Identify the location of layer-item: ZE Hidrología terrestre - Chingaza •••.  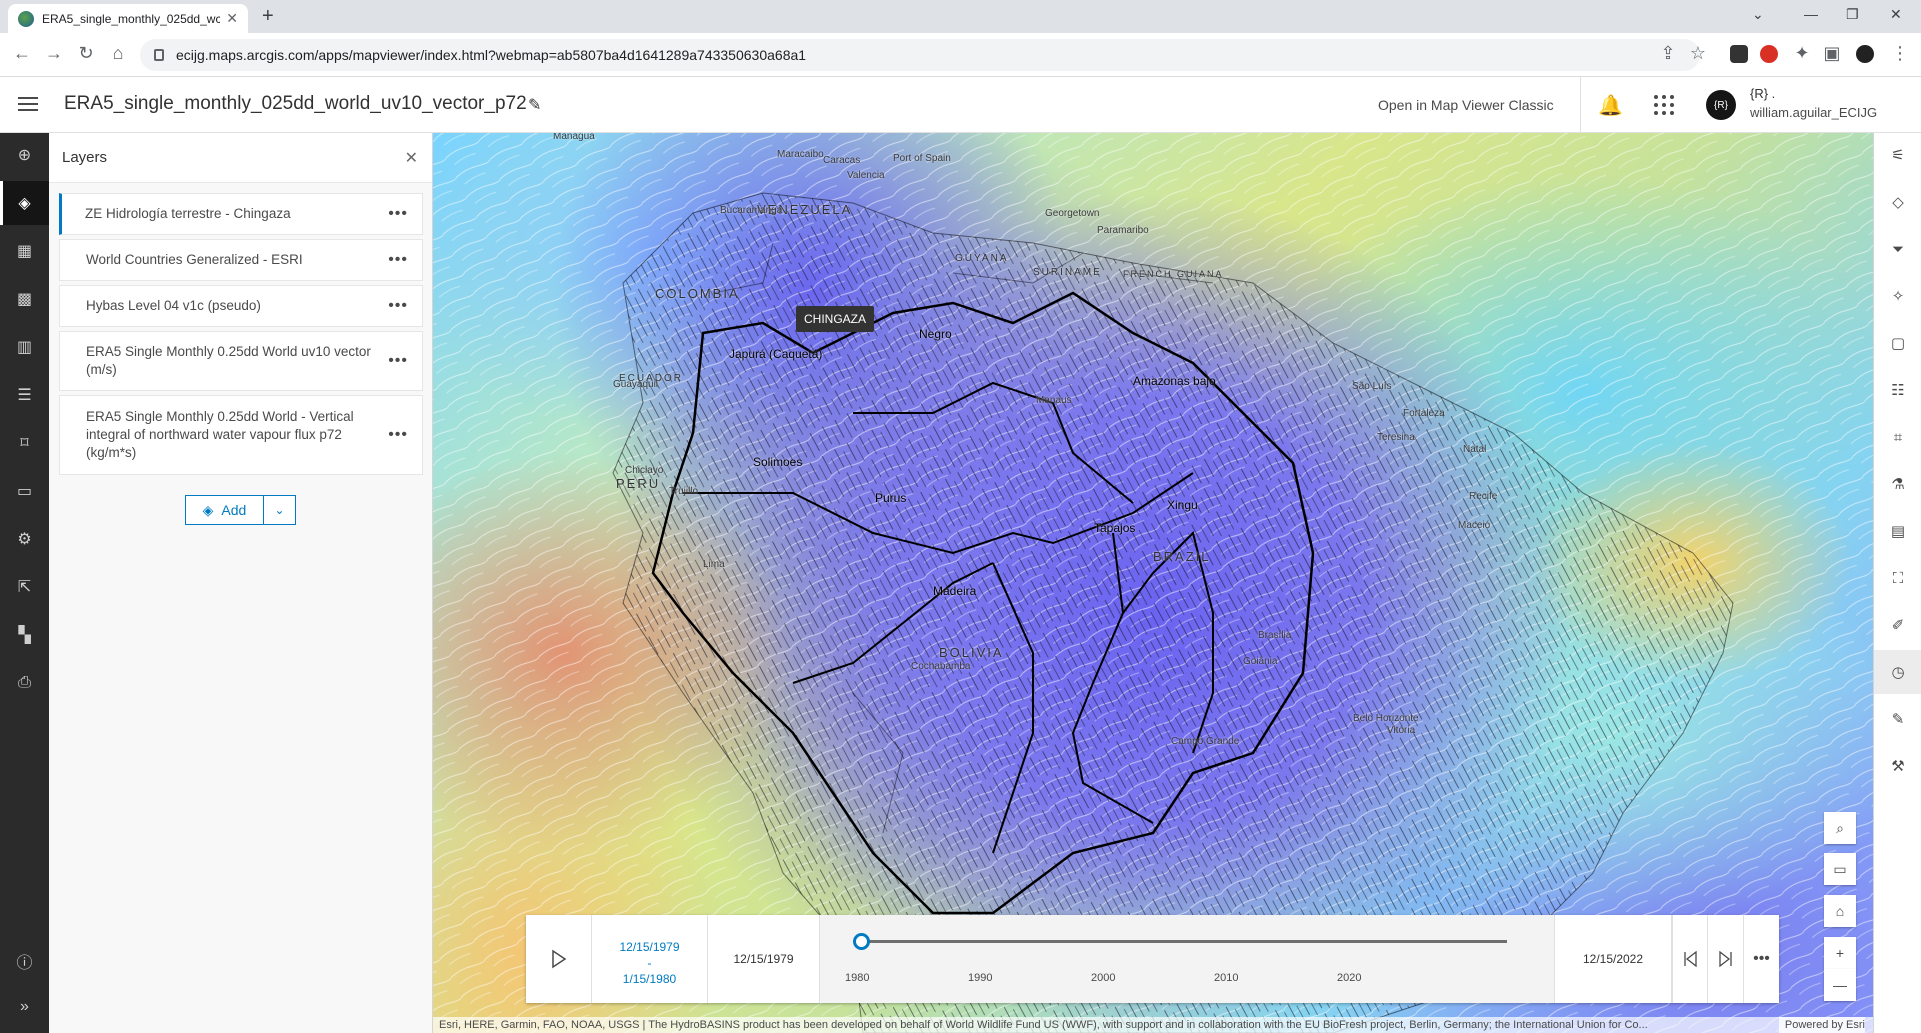
(241, 214).